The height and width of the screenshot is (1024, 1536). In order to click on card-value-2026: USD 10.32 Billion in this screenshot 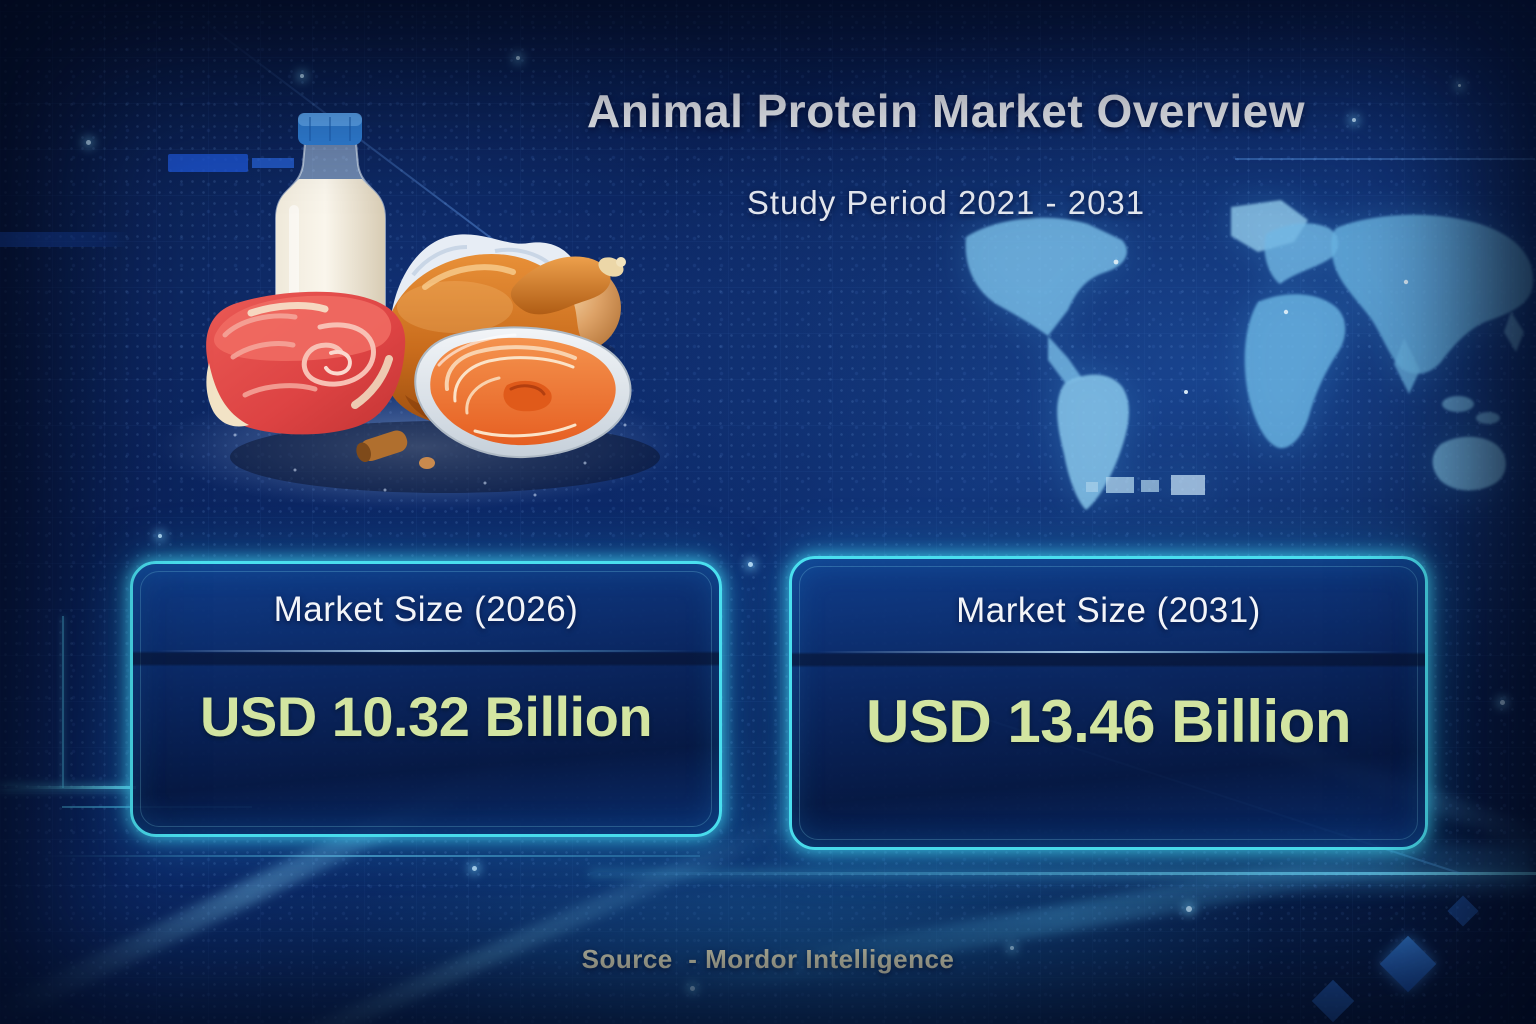, I will do `click(426, 716)`.